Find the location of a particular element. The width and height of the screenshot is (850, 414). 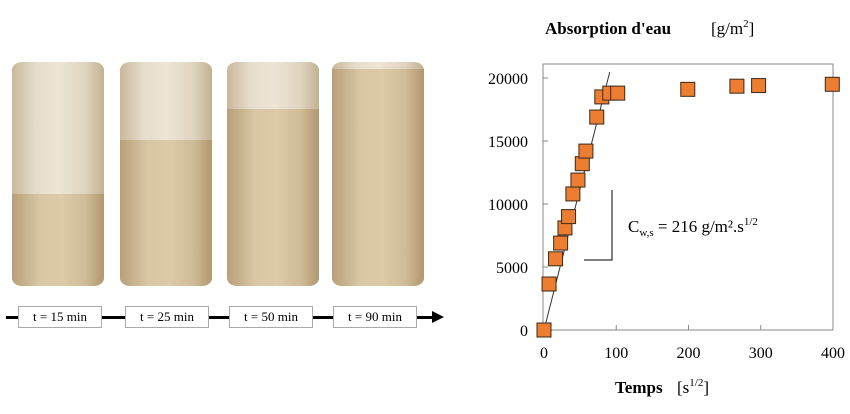

x-tick-label: 400 is located at coordinates (833, 353).